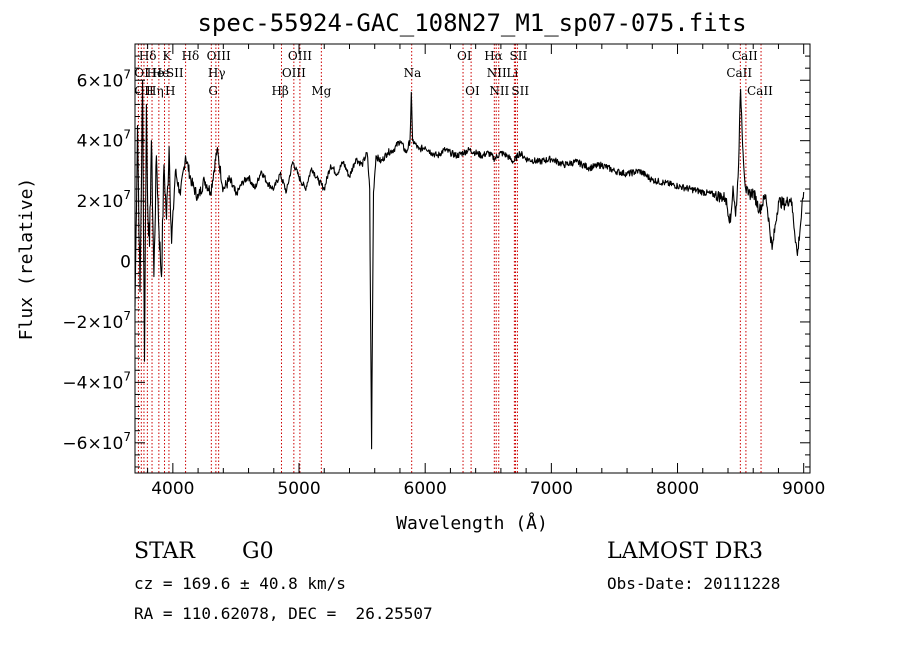 This screenshot has height=649, width=900. Describe the element at coordinates (803, 489) in the screenshot. I see `x-tick-label: 9000` at that location.